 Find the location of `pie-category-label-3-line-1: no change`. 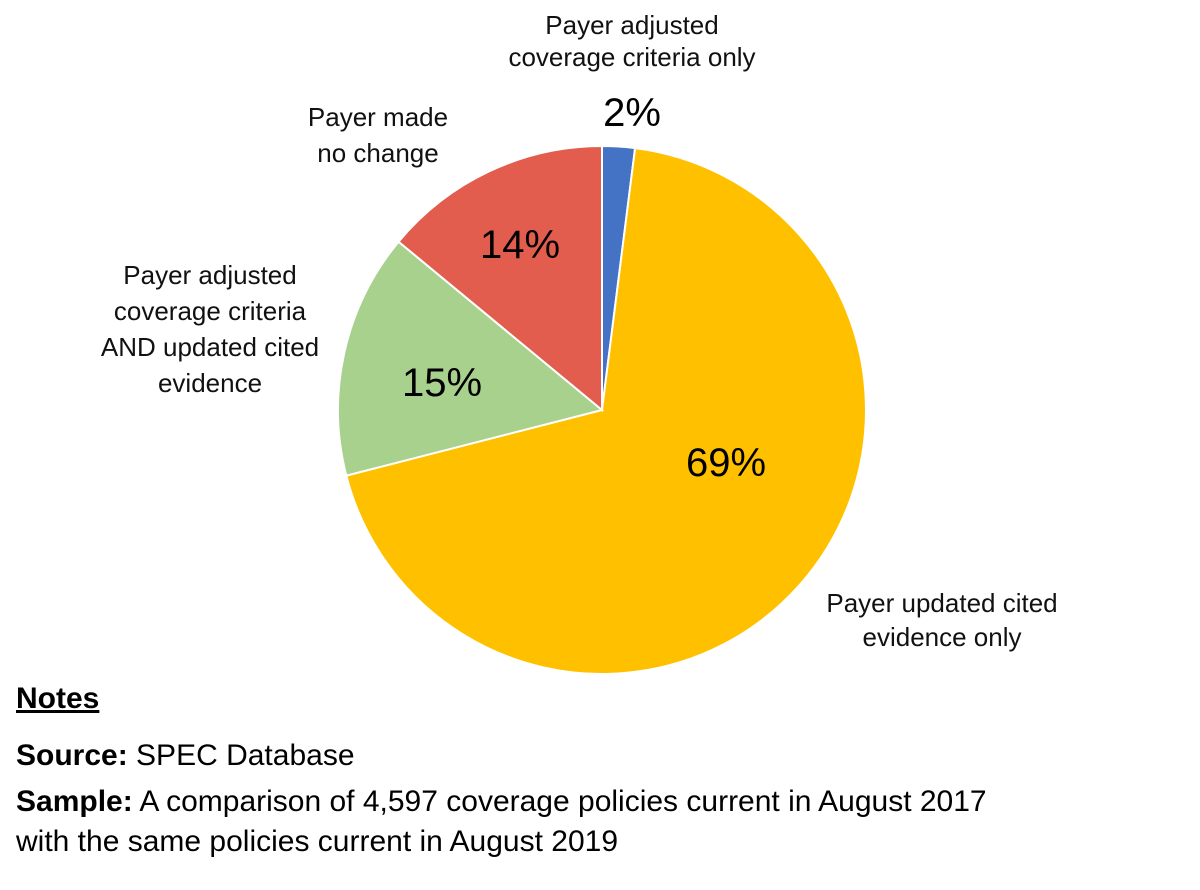

pie-category-label-3-line-1: no change is located at coordinates (377, 153).